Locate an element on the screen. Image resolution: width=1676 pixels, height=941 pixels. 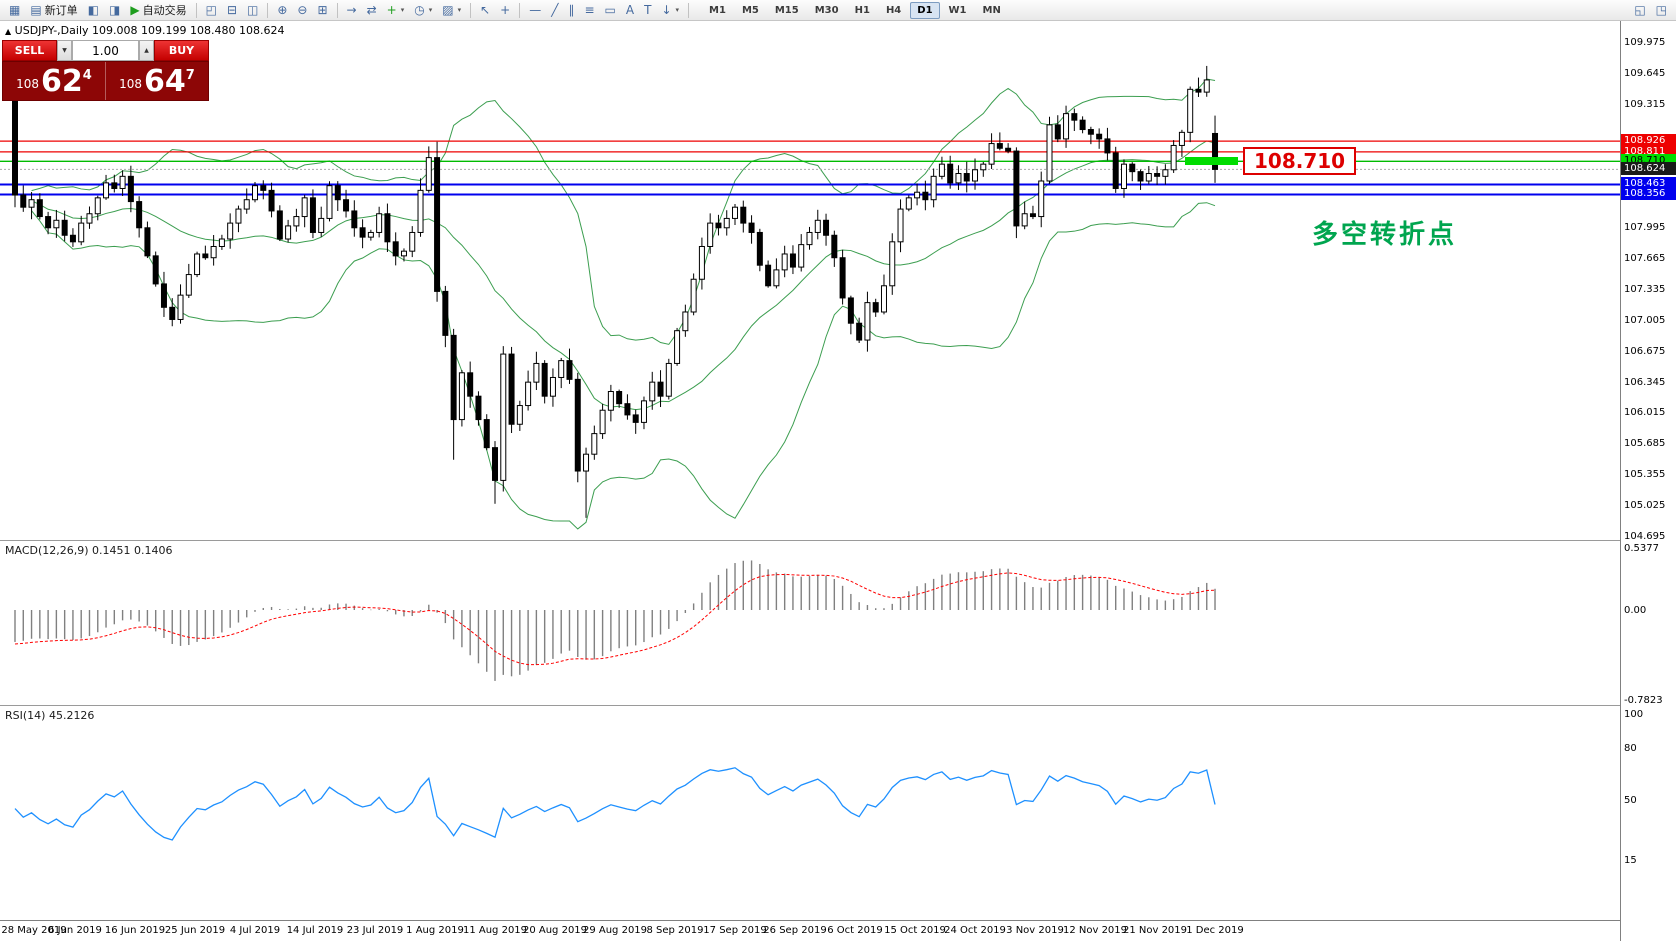
dropdown-caret-icon: ▾ is located at coordinates (677, 10).